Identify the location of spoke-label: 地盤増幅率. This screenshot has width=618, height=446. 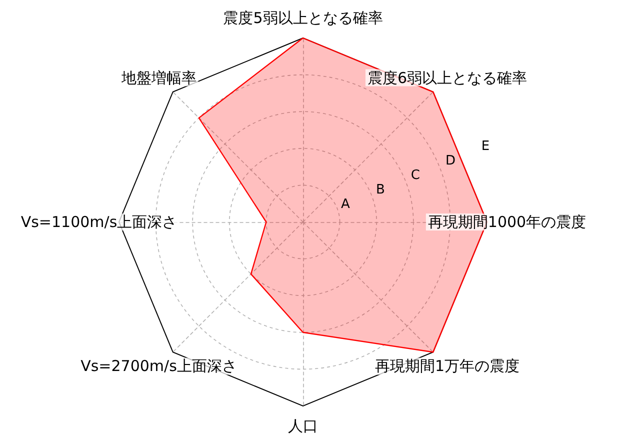
(158, 77).